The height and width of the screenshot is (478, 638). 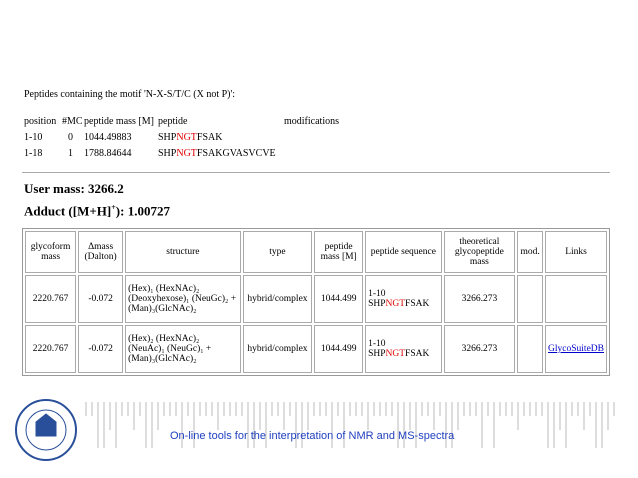 What do you see at coordinates (108, 153) in the screenshot?
I see `peptide-mass: 1788.84644` at bounding box center [108, 153].